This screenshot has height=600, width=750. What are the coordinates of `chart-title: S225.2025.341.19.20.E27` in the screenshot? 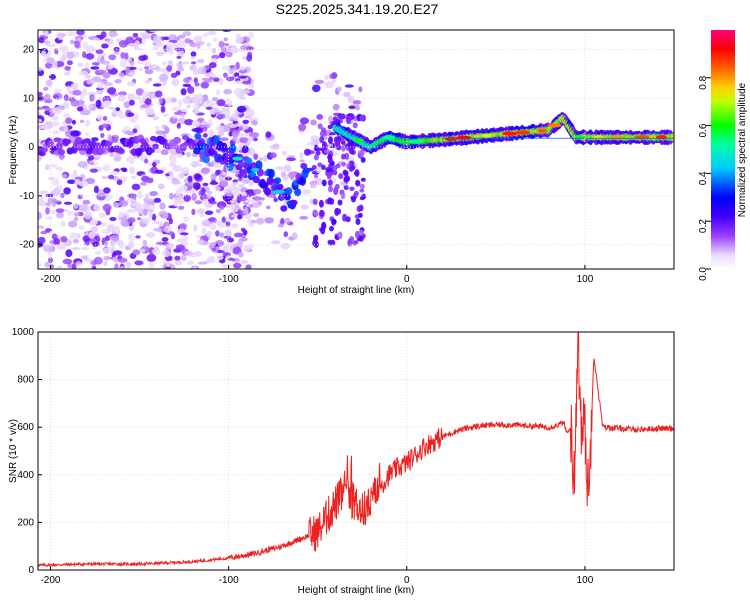 It's located at (357, 9).